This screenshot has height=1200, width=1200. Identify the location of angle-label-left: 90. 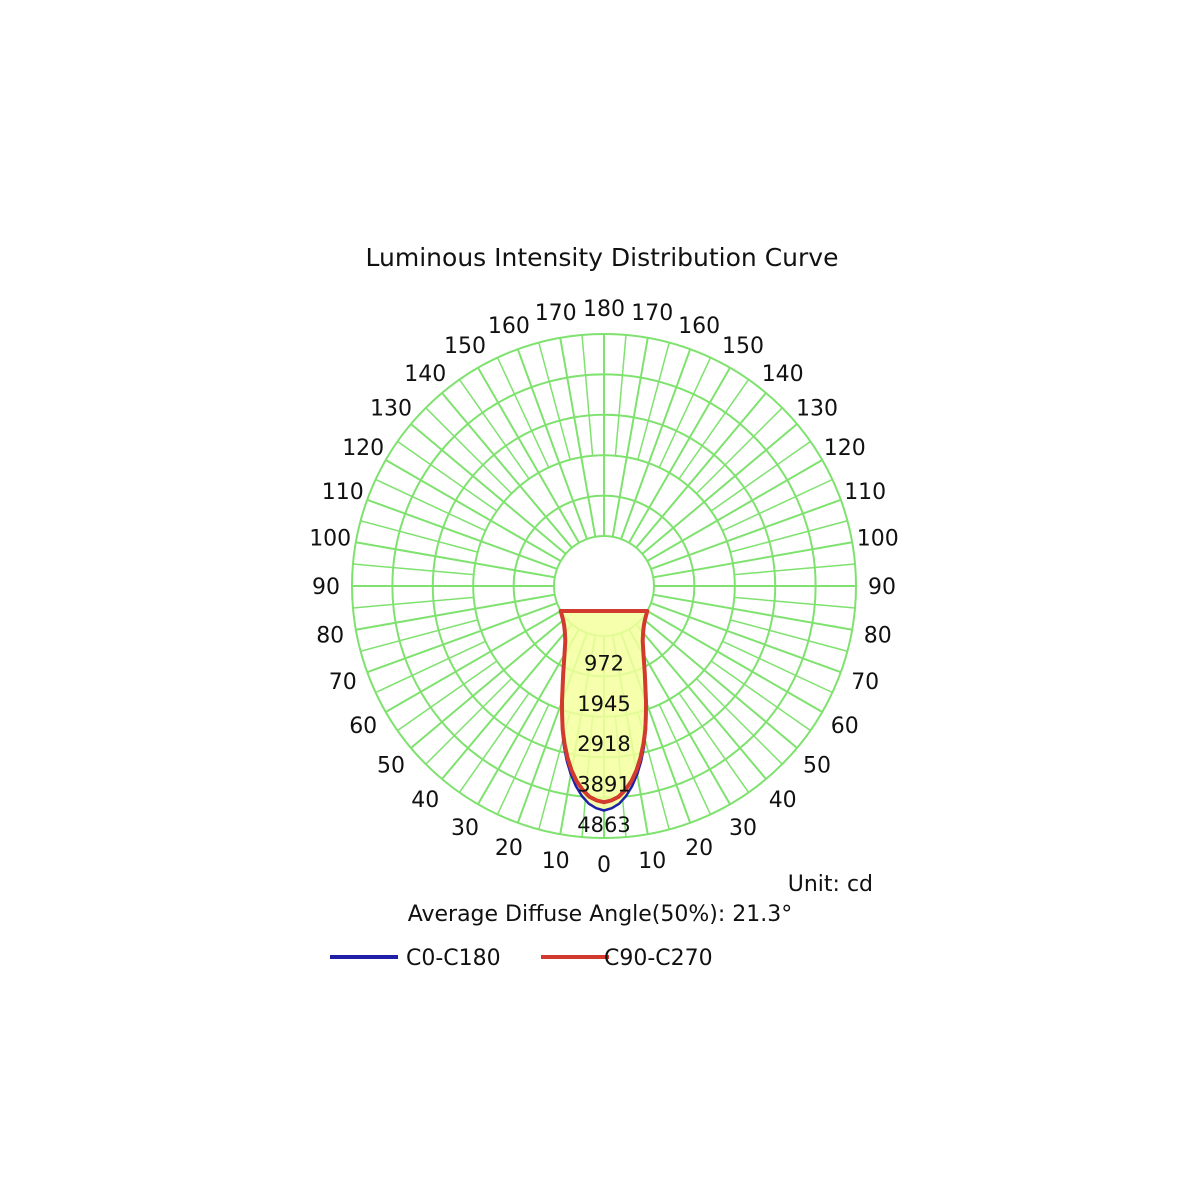
(326, 587).